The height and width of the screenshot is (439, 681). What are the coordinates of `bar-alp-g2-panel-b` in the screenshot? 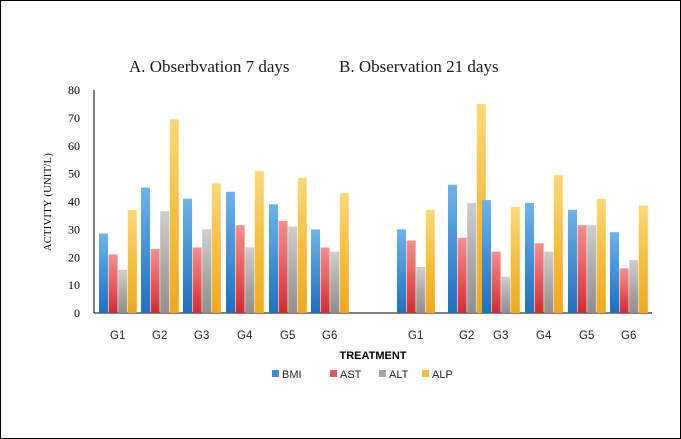 It's located at (481, 208).